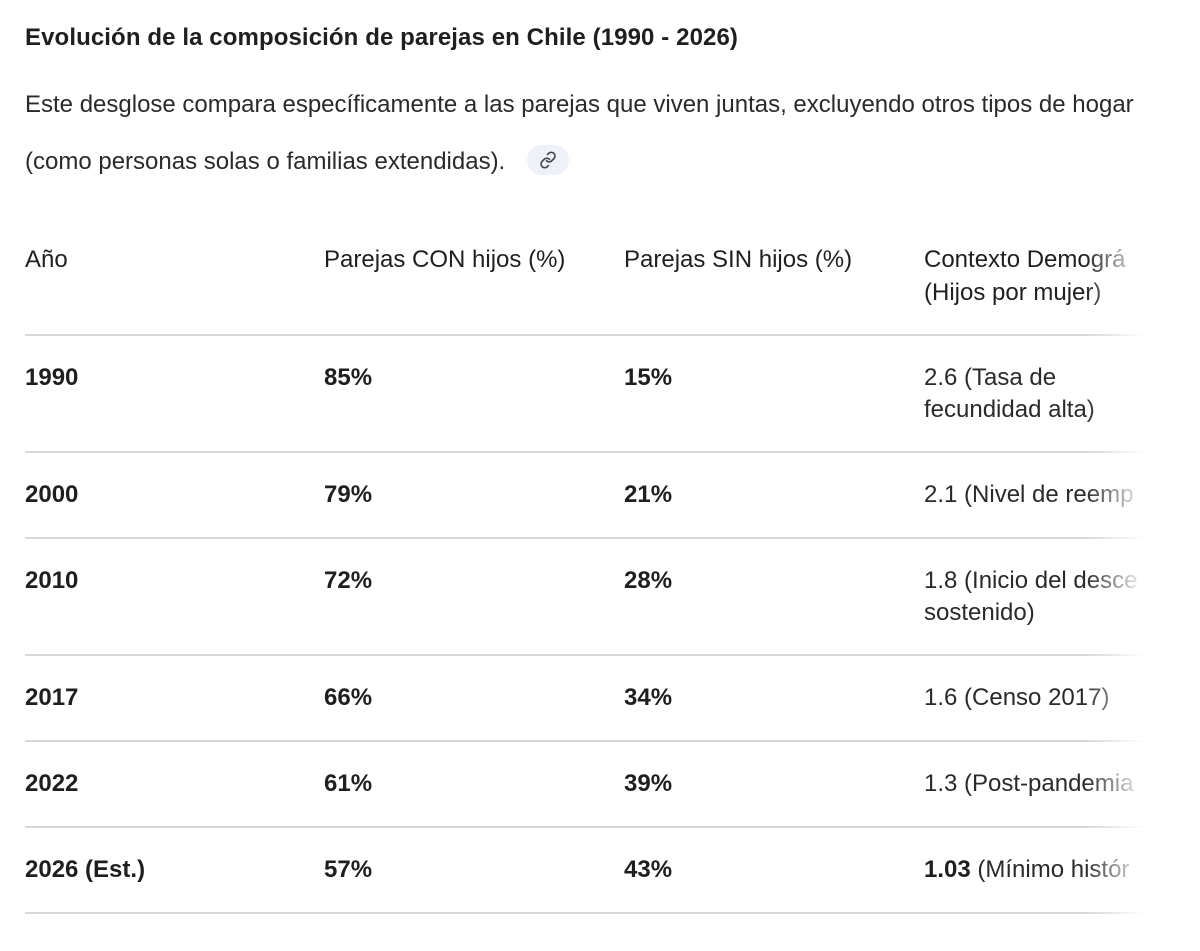 The width and height of the screenshot is (1200, 951). Describe the element at coordinates (1034, 597) in the screenshot. I see `cell-context: 1.8 (Inicio del desce sostenido)` at that location.